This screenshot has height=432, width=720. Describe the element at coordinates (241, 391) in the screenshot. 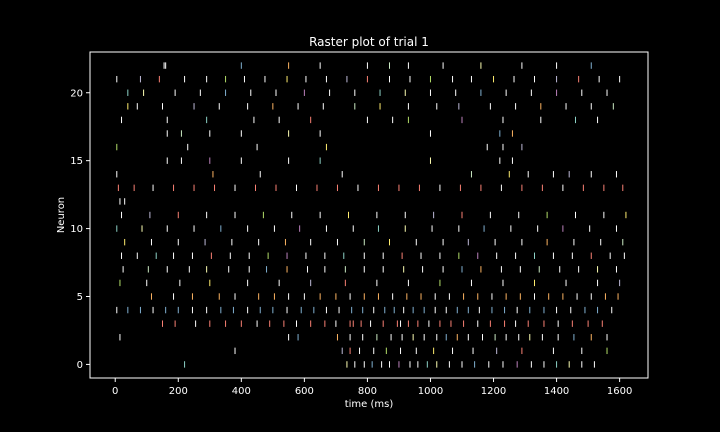

I see `x-tick-label: 400` at that location.